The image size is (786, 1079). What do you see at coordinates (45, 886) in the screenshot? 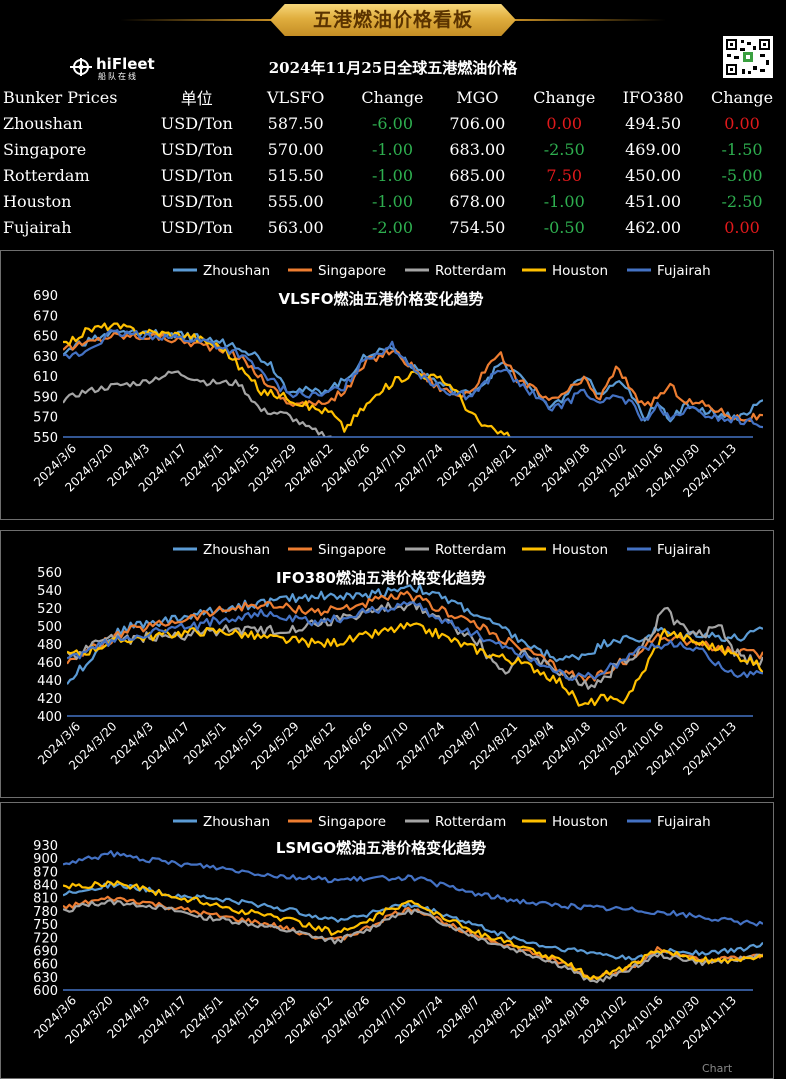
I see `y-tick-label: 840` at bounding box center [45, 886].